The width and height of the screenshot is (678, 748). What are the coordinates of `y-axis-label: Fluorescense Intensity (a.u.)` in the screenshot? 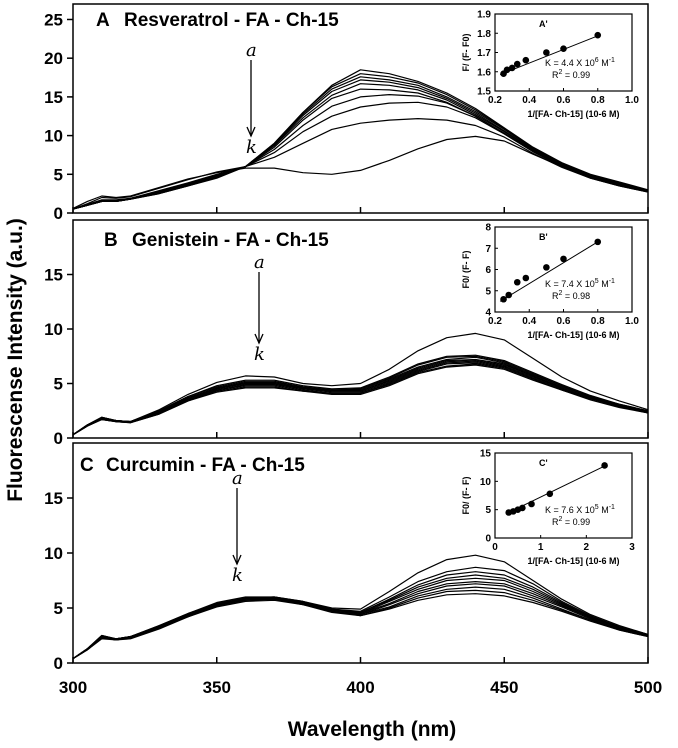 It's located at (15, 360).